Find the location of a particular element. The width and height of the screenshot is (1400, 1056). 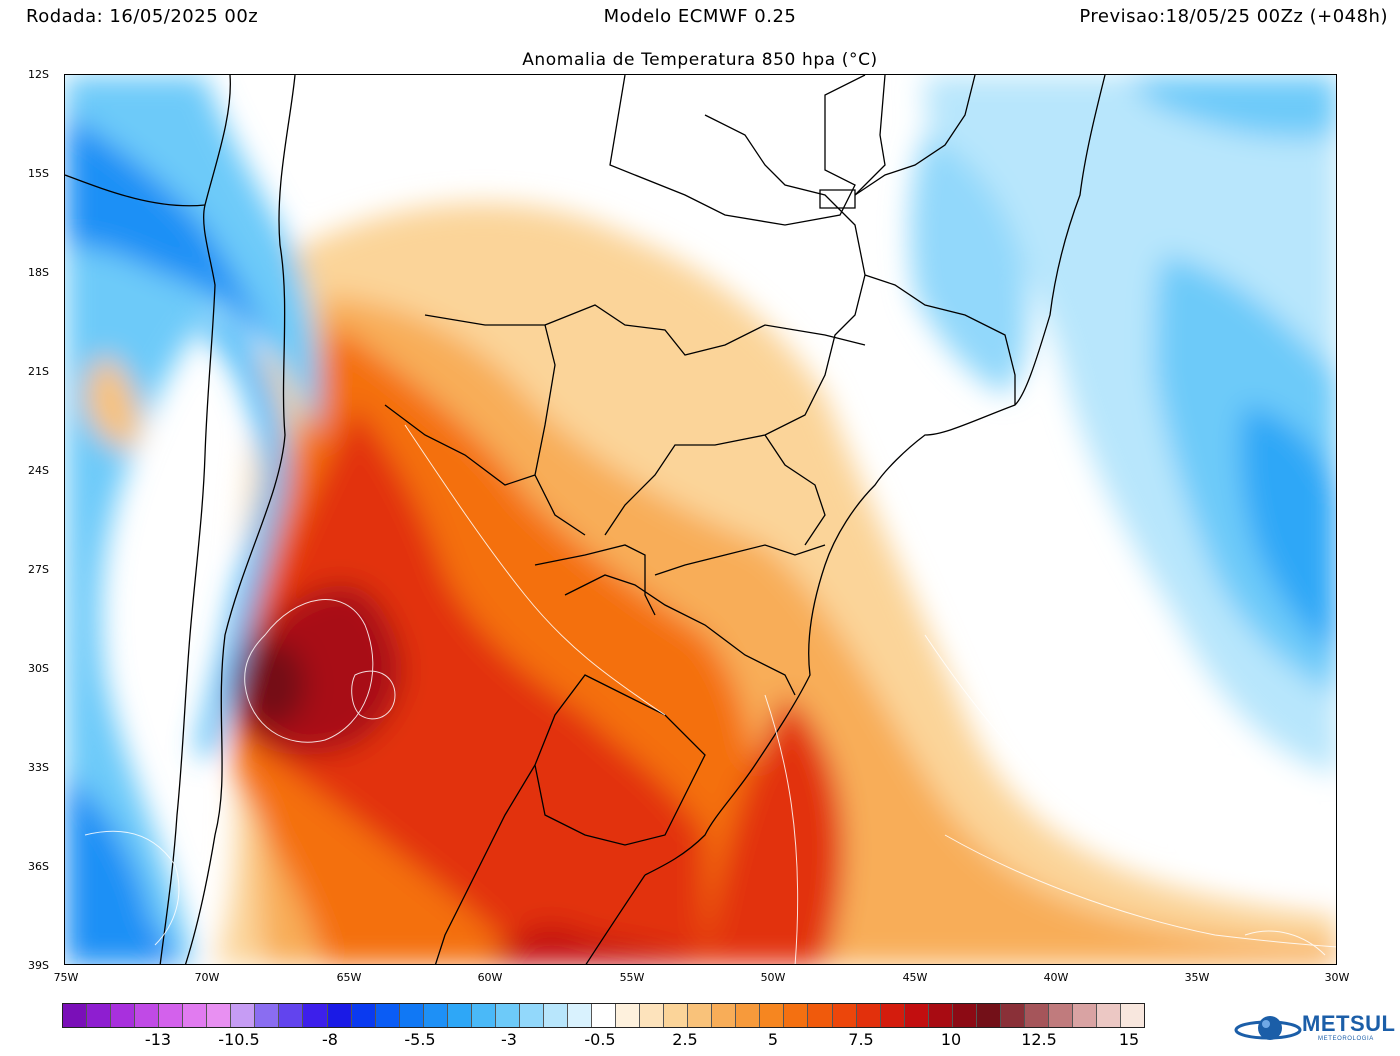

lon-label: 60W is located at coordinates (490, 977).